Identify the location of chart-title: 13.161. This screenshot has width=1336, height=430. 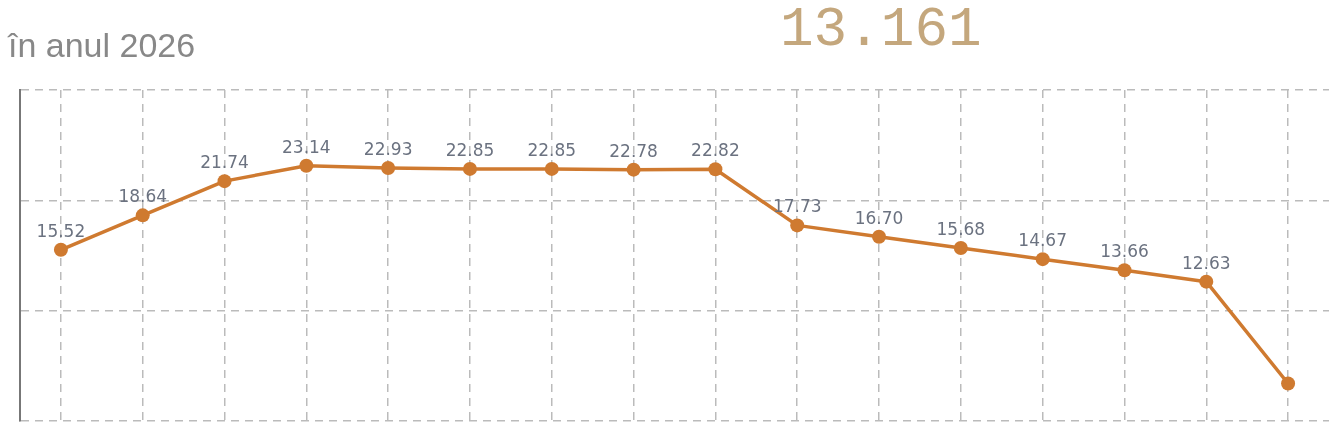
(881, 31).